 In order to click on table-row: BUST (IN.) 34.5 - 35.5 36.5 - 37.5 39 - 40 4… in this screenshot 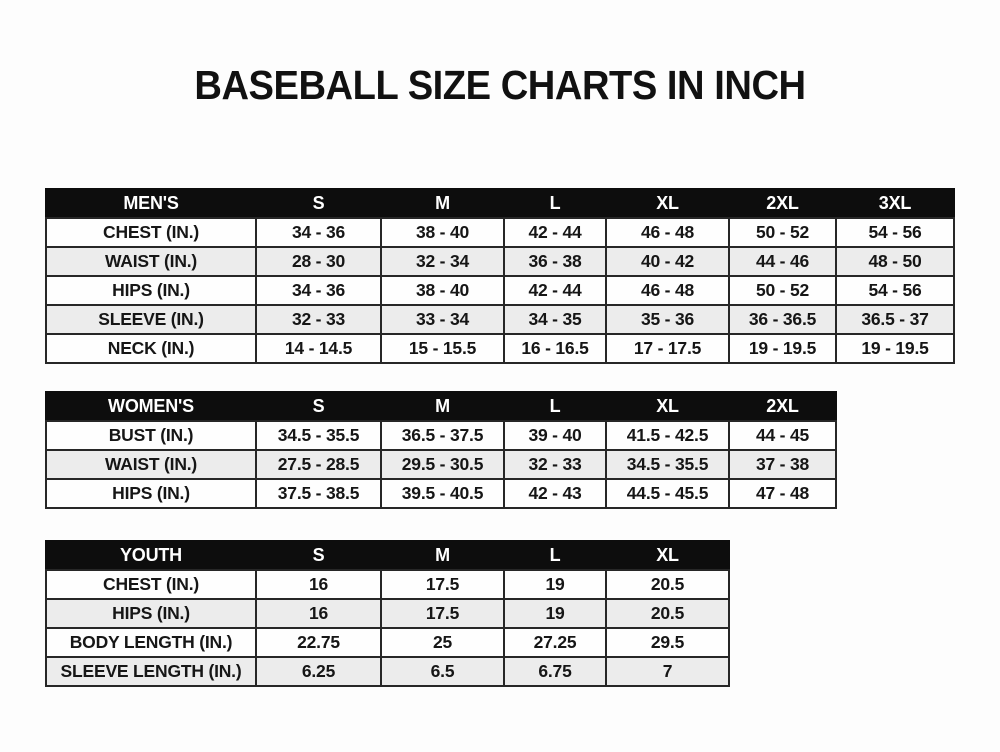, I will do `click(441, 436)`.